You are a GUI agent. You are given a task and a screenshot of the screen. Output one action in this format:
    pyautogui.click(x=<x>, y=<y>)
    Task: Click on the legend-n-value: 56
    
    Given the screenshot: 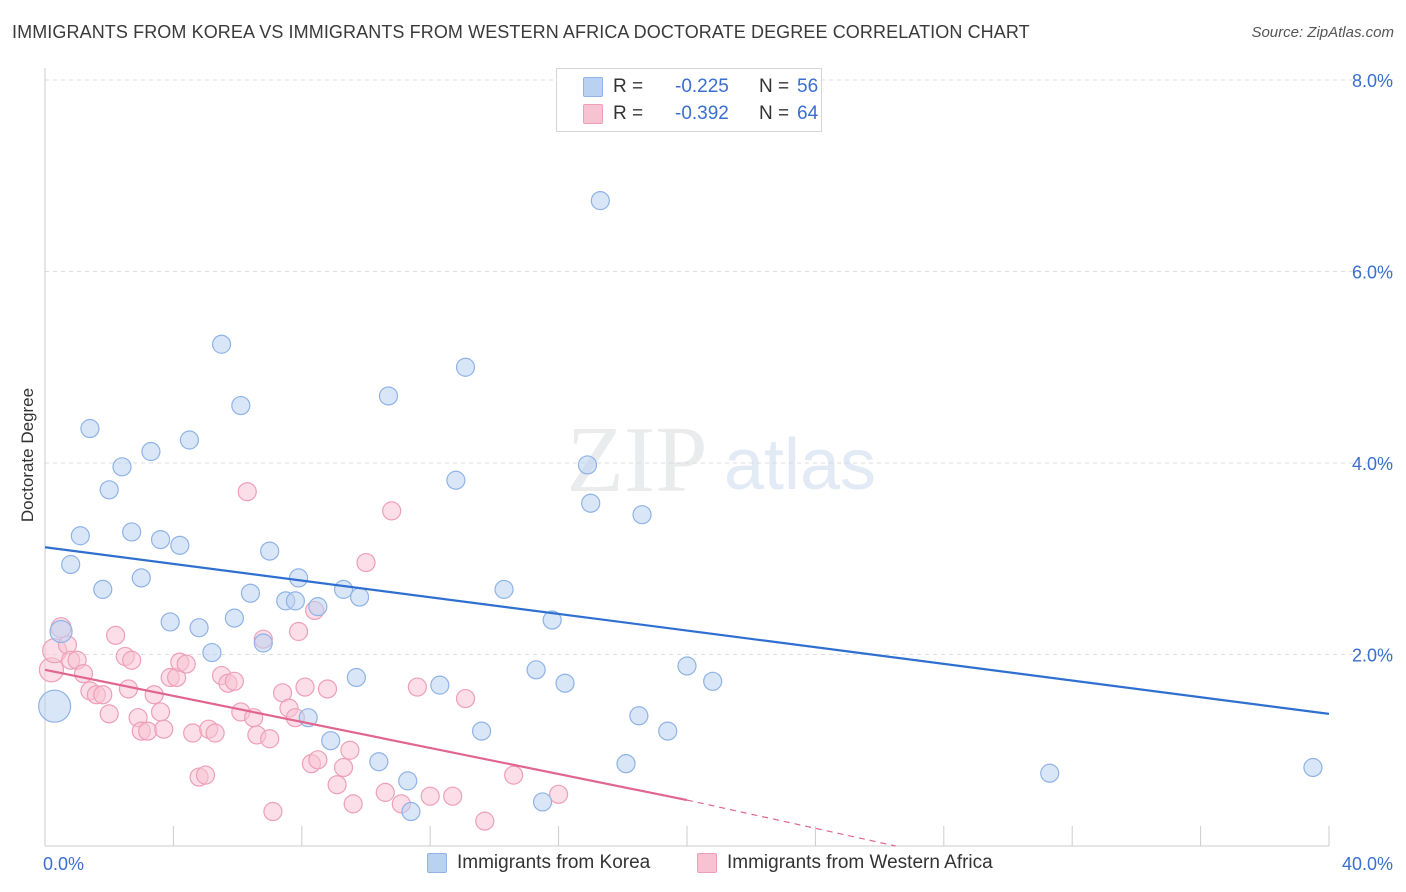 What is the action you would take?
    pyautogui.click(x=808, y=86)
    